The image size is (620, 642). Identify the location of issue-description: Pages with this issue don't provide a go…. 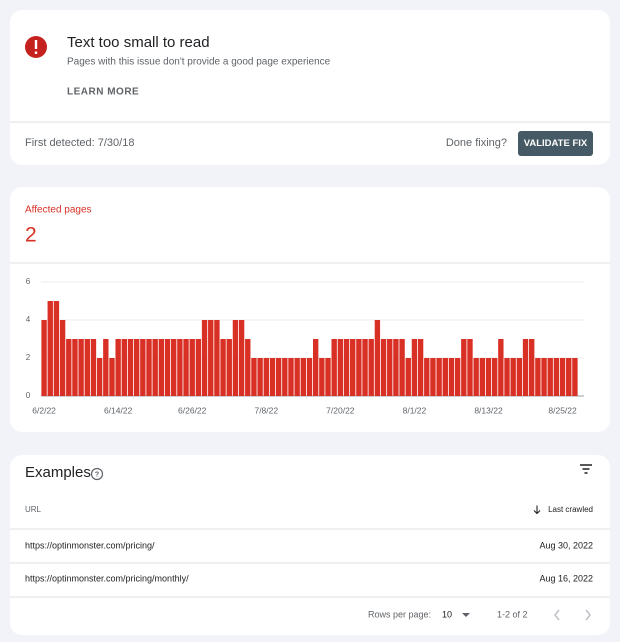
(199, 62).